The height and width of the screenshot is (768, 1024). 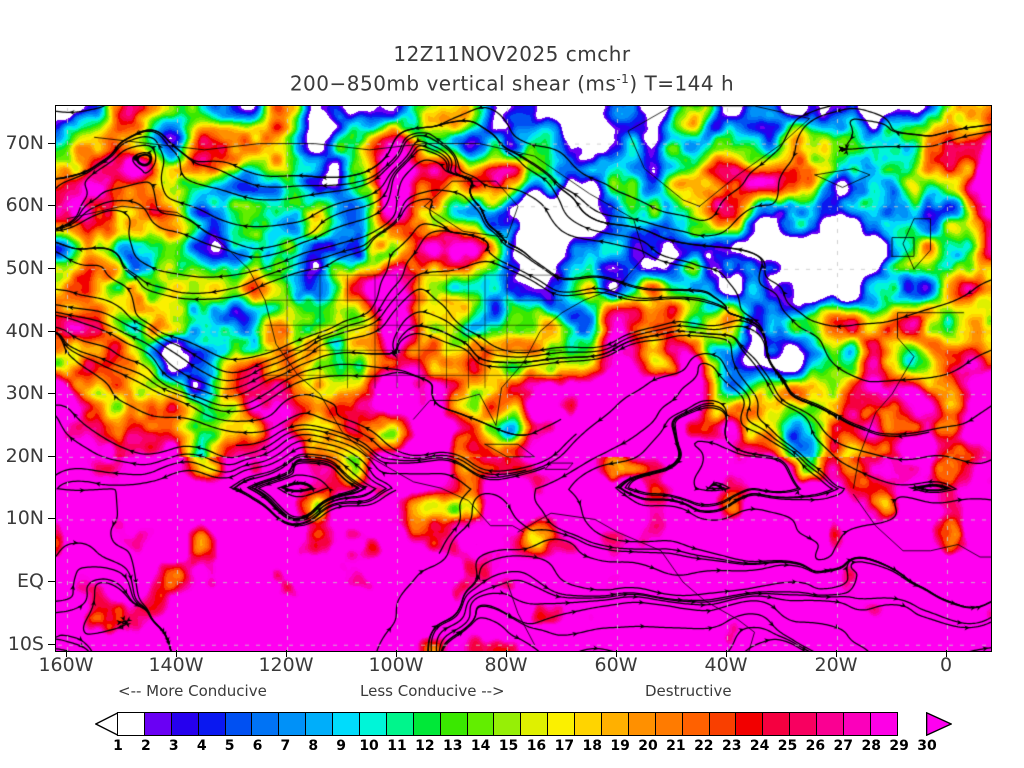 I want to click on colorbar-tick-11: 11, so click(x=397, y=746).